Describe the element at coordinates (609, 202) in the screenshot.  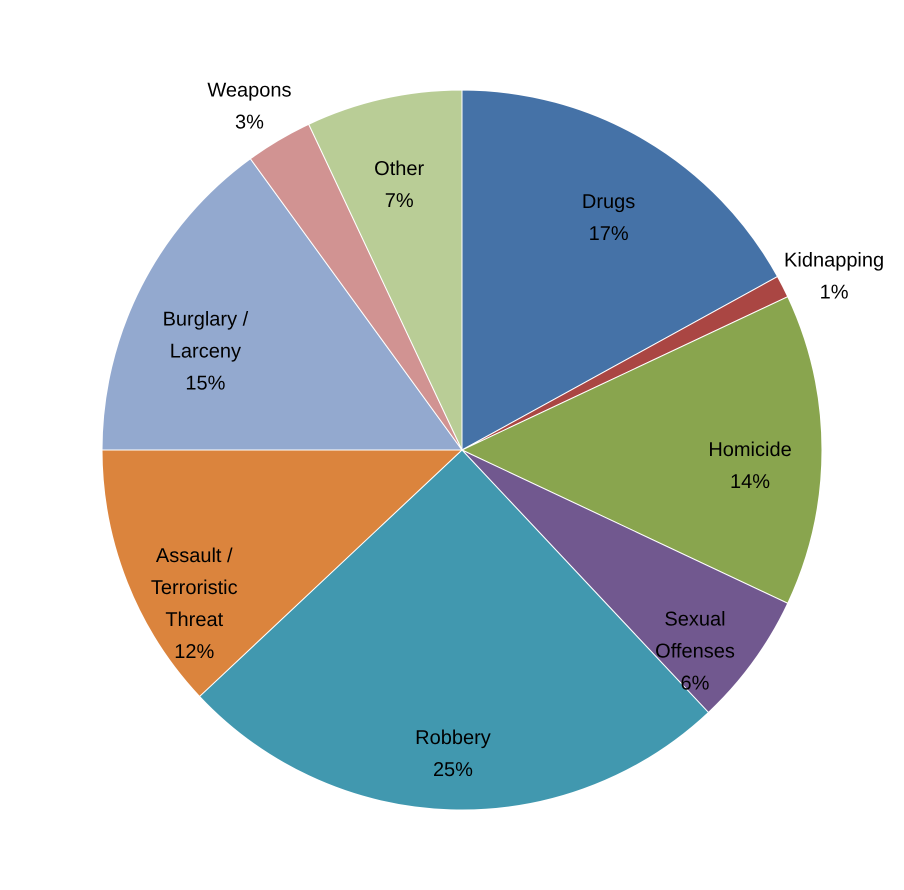
I see `slice-label: Drugs` at that location.